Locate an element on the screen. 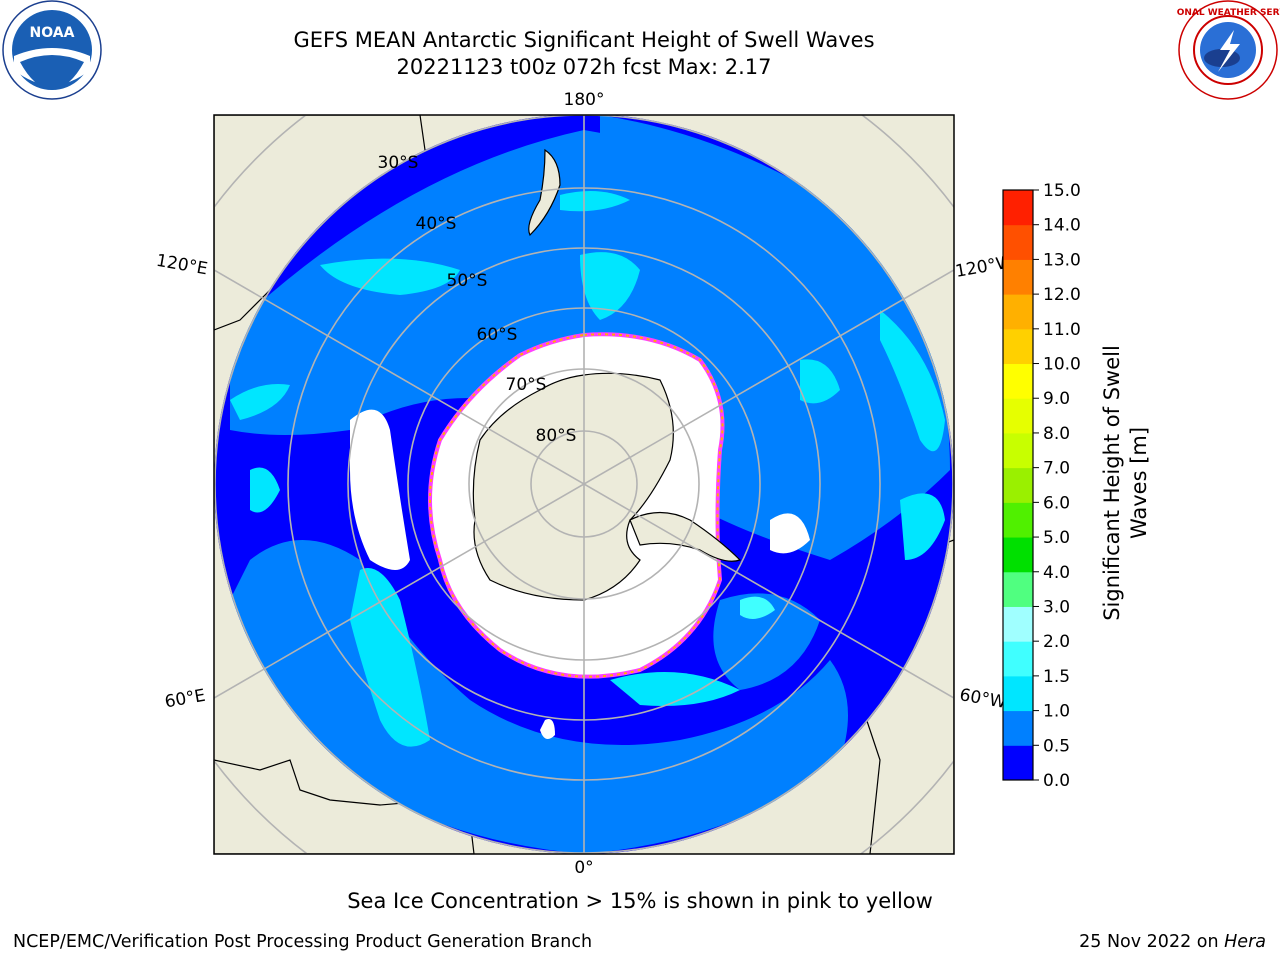 The image size is (1280, 960). lon-label-180: 180° is located at coordinates (584, 100).